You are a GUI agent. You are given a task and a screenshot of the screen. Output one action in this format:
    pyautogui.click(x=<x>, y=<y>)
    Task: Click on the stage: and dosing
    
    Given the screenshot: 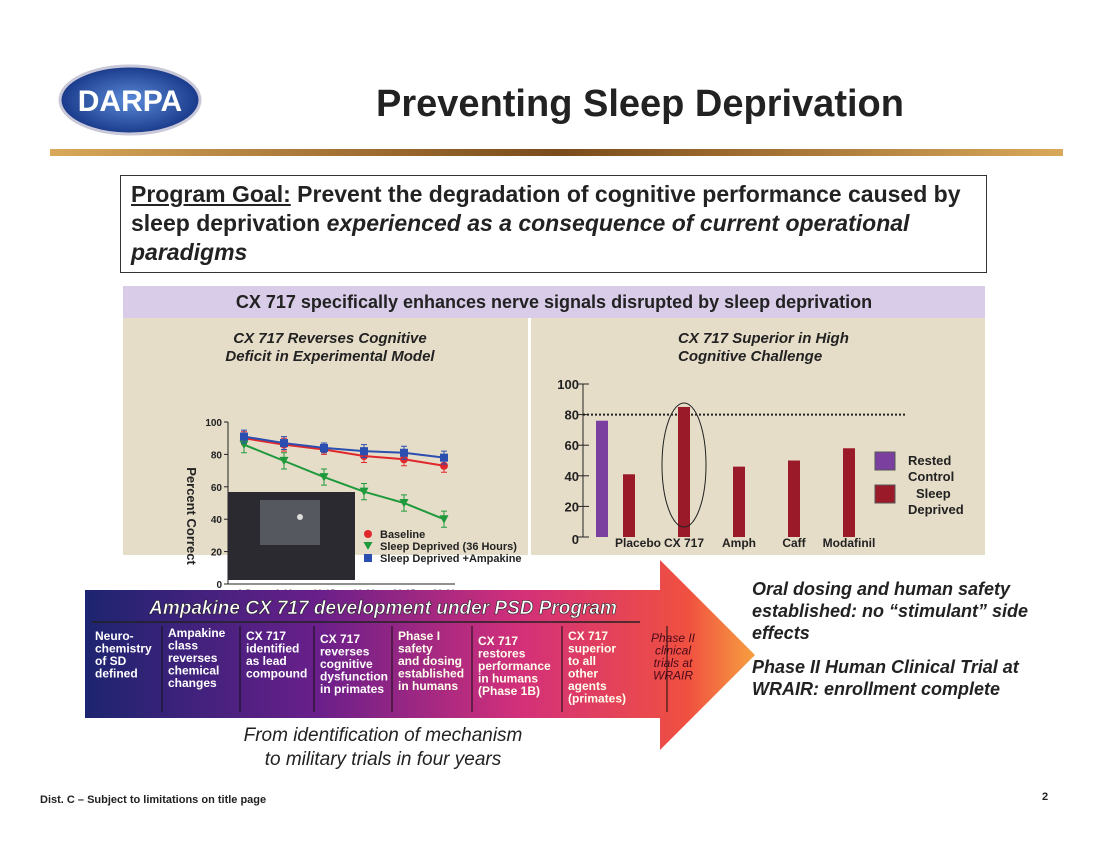 What is the action you would take?
    pyautogui.click(x=430, y=661)
    